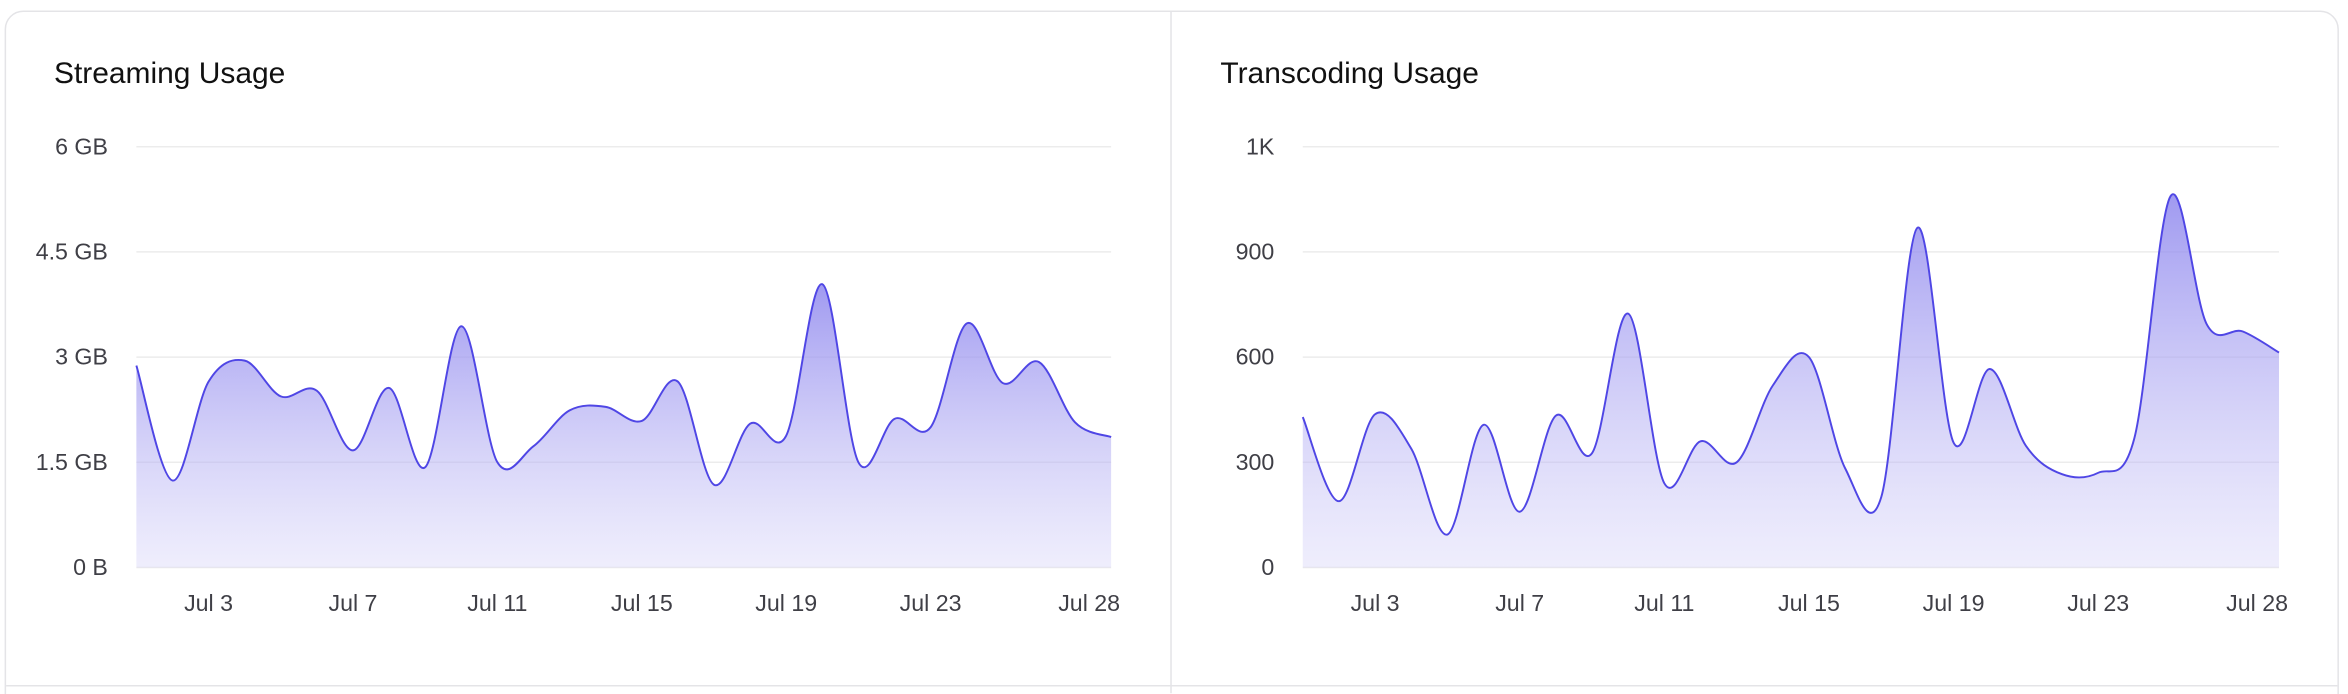  I want to click on y-tick-label: 3 GB, so click(81, 357).